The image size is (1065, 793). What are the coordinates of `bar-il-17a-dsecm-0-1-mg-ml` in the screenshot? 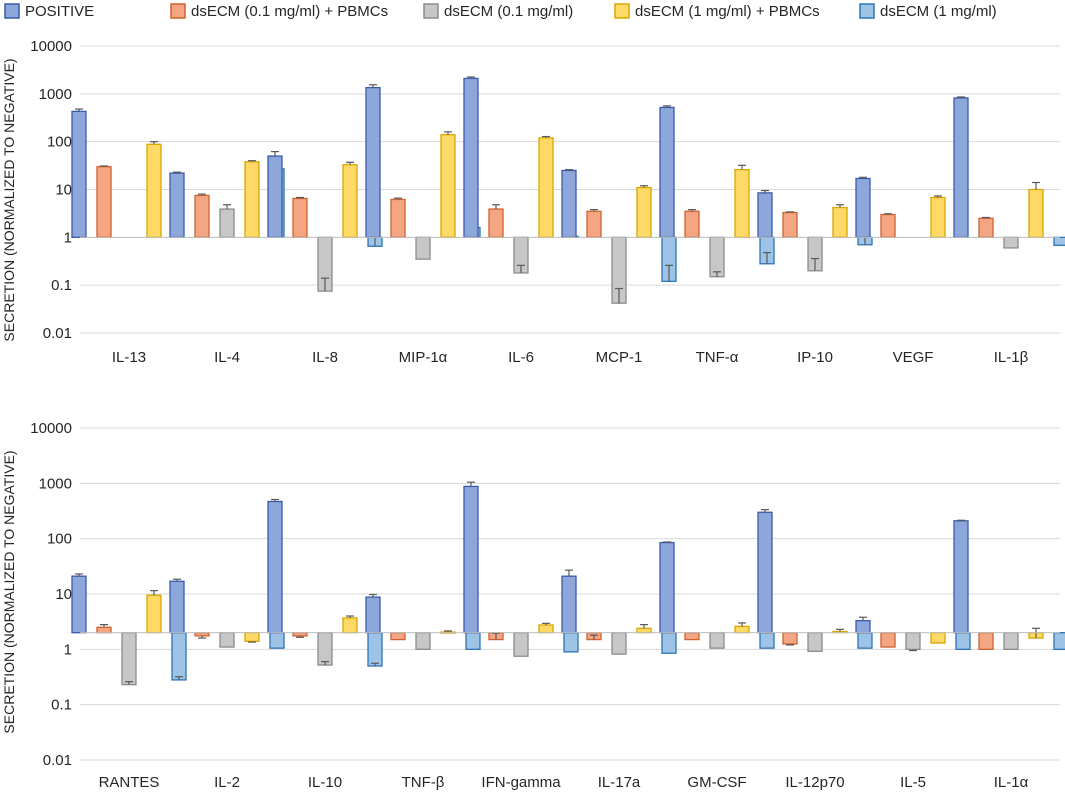 It's located at (619, 643).